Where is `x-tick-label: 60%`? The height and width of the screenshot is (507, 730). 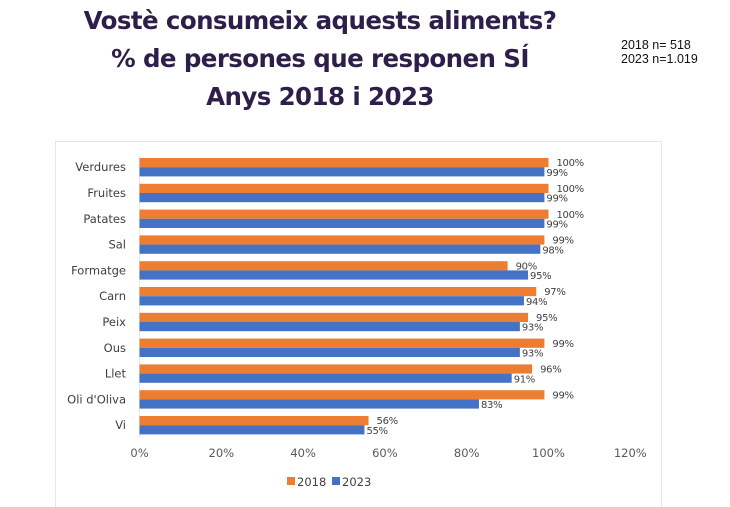
x-tick-label: 60% is located at coordinates (385, 453).